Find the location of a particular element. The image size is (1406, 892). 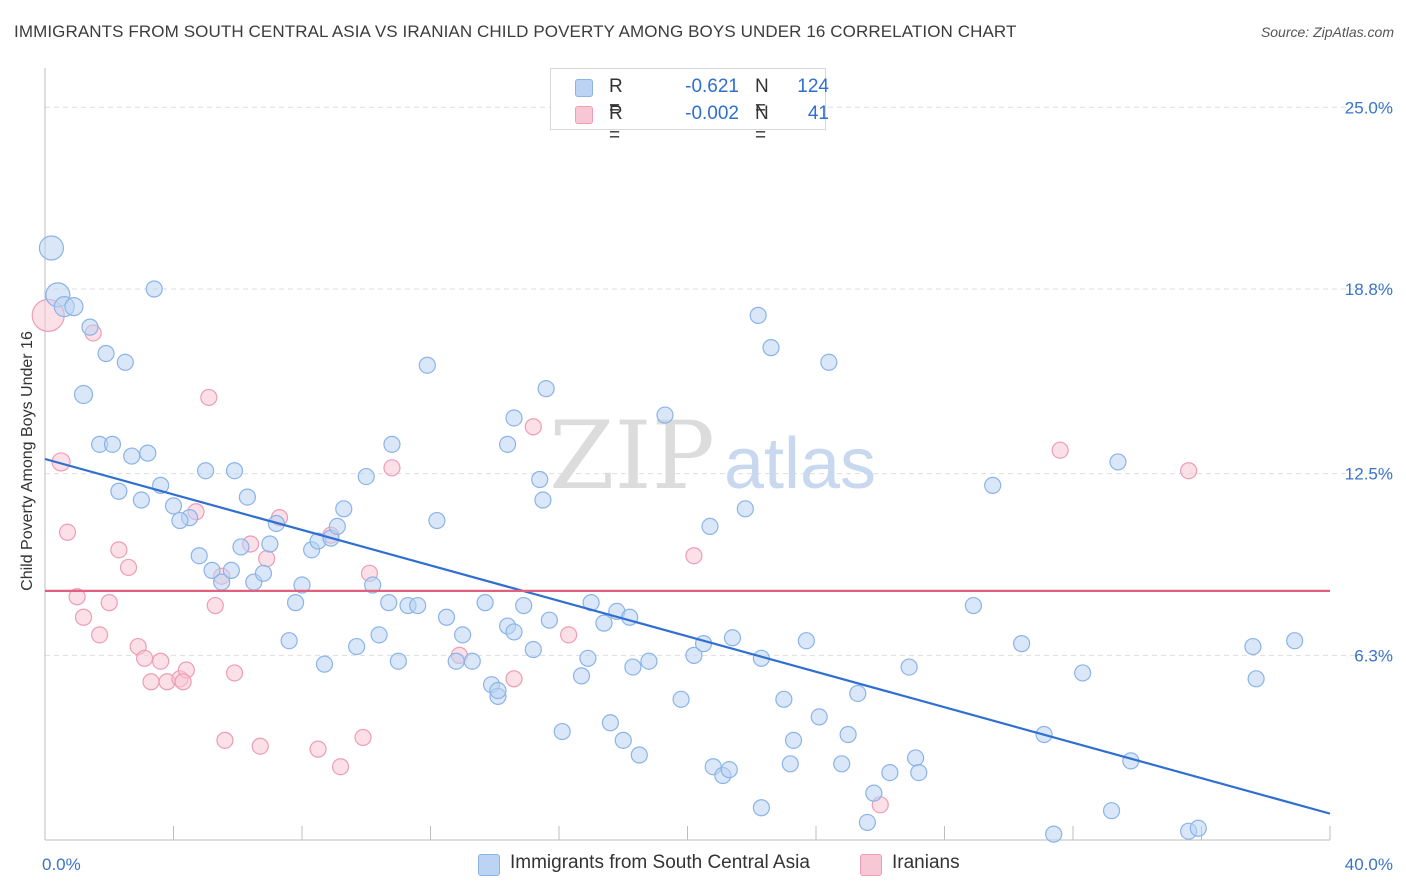

y-tick-label: 25.0% is located at coordinates (1369, 107).